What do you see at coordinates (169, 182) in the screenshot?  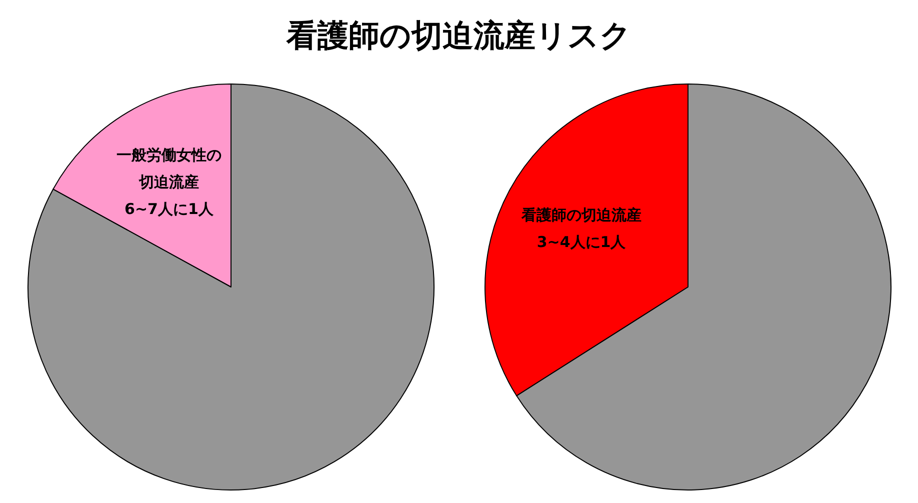 I see `slice-label: 一般労働女性の切迫流産6~7人に1人` at bounding box center [169, 182].